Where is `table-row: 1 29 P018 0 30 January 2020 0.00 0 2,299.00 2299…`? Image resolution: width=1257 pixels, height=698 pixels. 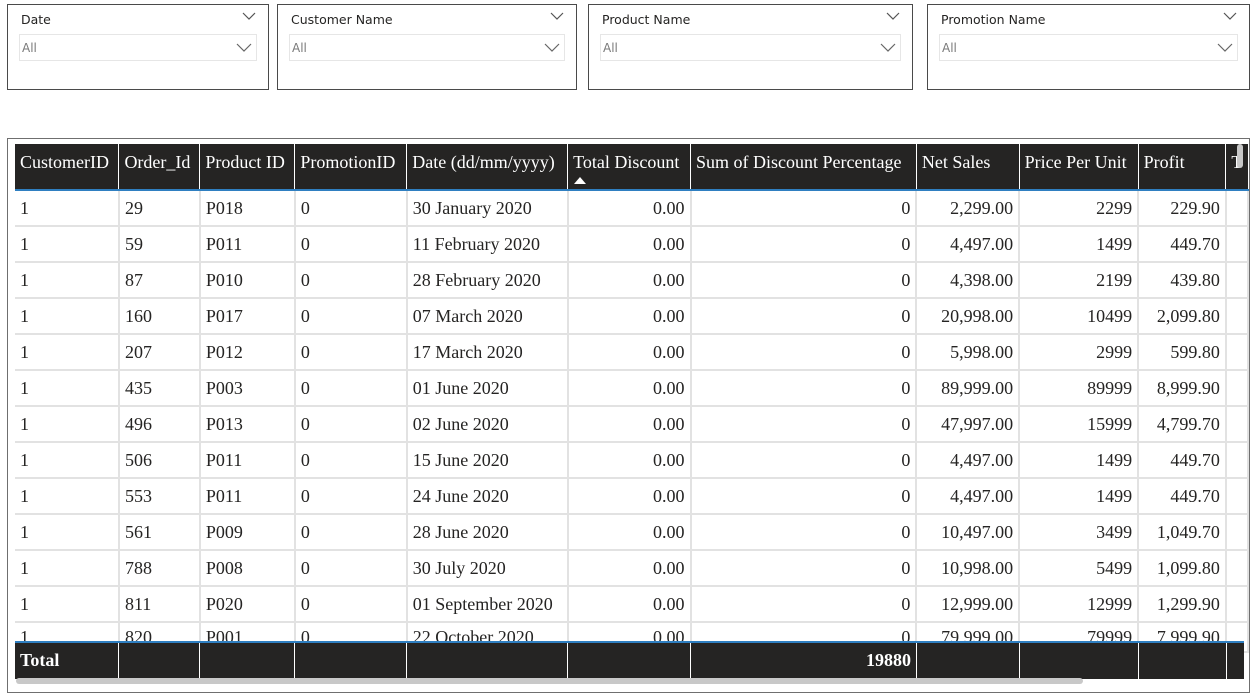 table-row: 1 29 P018 0 30 January 2020 0.00 0 2,299.00 2299… is located at coordinates (632, 208).